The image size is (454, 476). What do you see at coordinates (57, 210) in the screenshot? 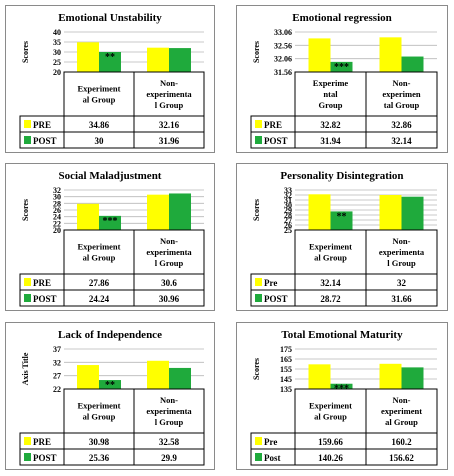
I see `y-tick-label: 26` at bounding box center [57, 210].